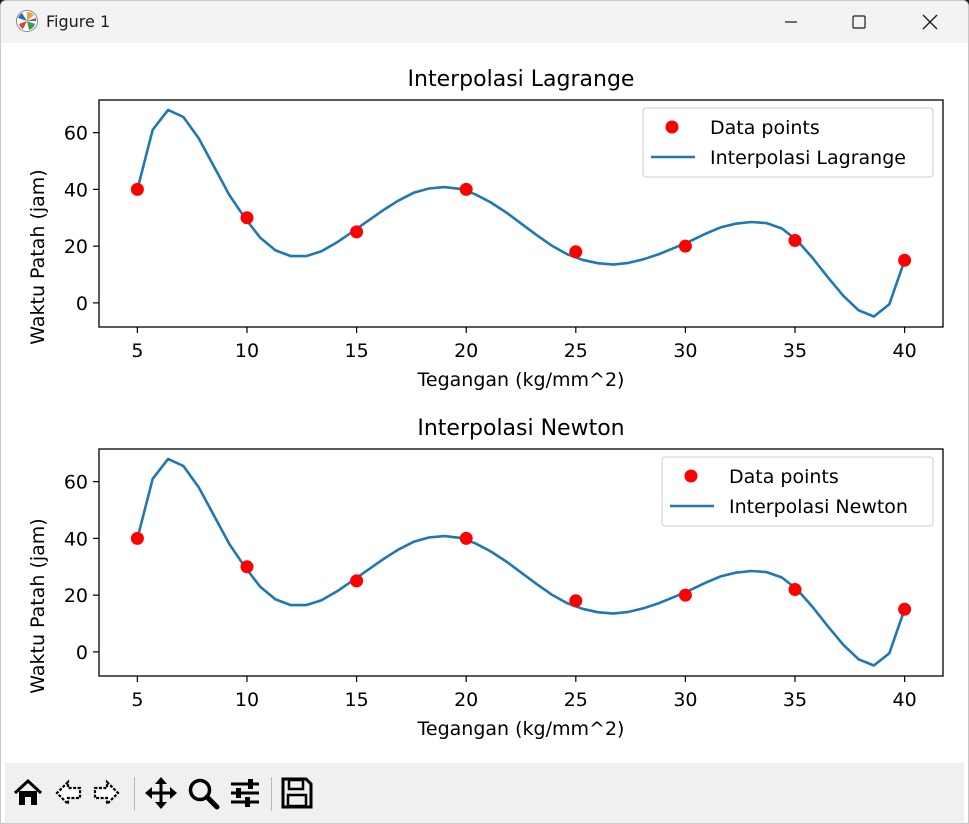  I want to click on legend: Data points Interpolasi Newton, so click(797, 491).